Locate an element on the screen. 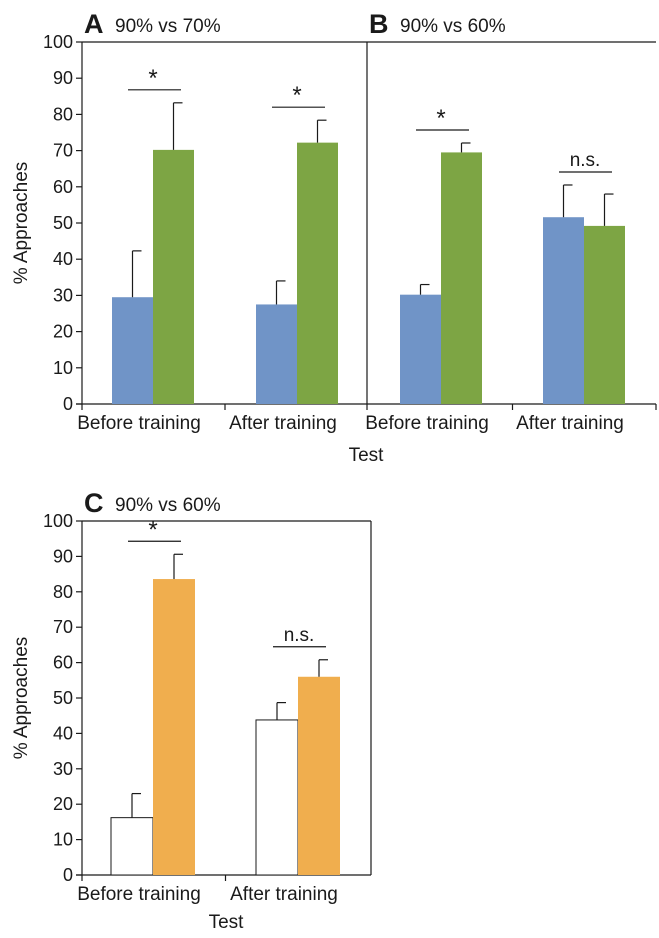 This screenshot has height=938, width=659. panel-a-y-tick-label: 70 is located at coordinates (63, 151).